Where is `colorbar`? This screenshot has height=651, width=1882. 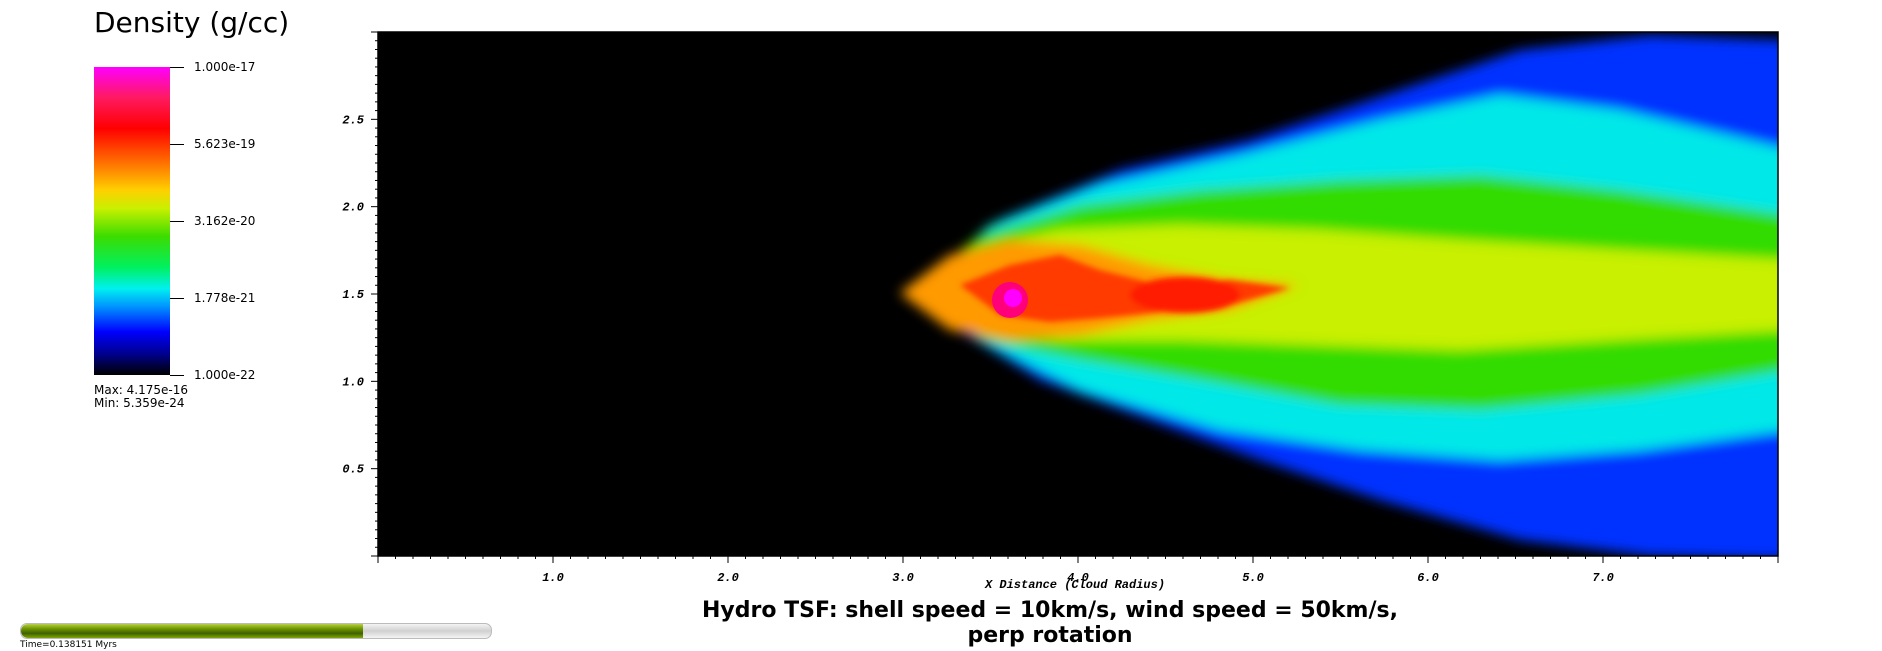 colorbar is located at coordinates (132, 221).